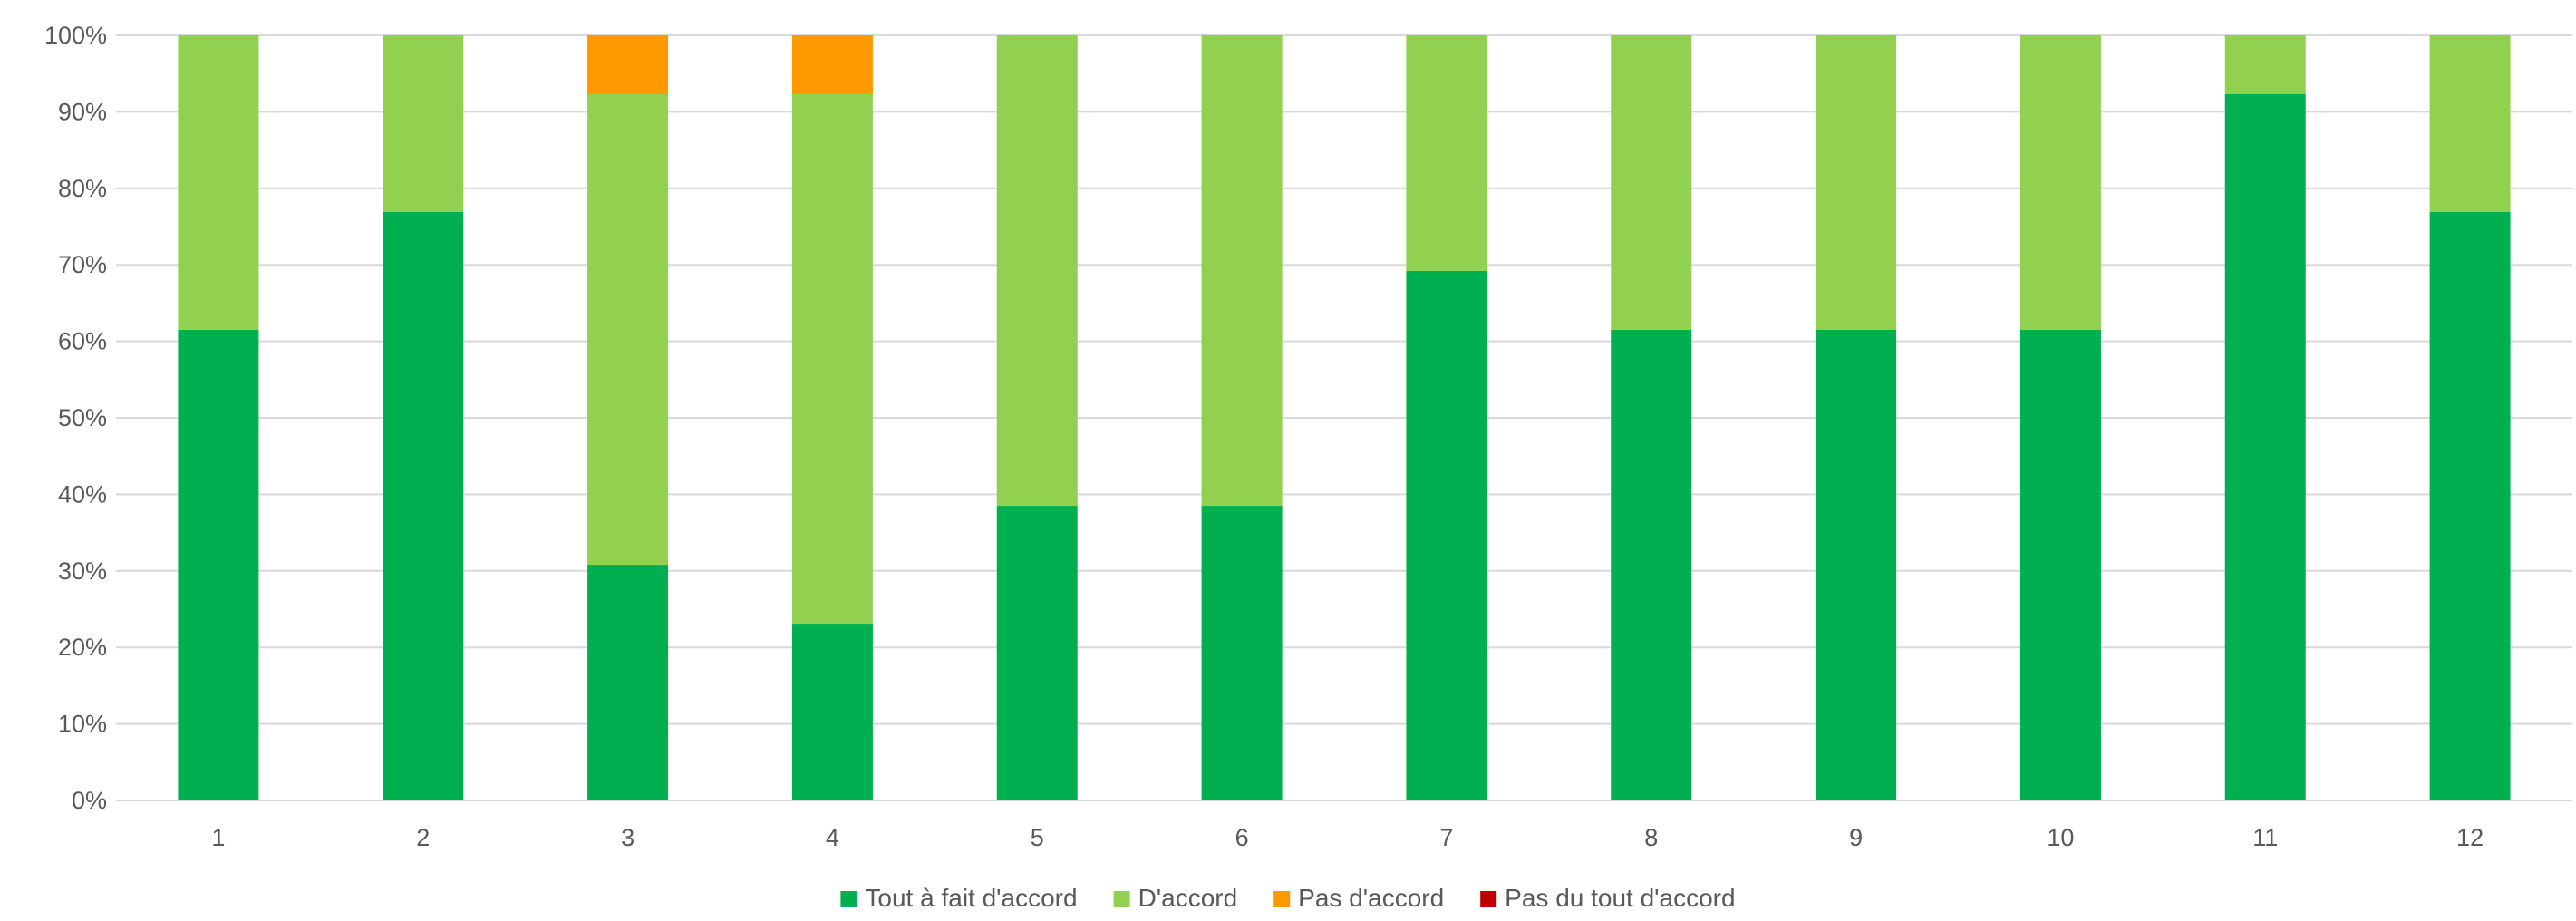 Image resolution: width=2576 pixels, height=921 pixels. Describe the element at coordinates (82, 648) in the screenshot. I see `y-tick-label: 20%` at that location.